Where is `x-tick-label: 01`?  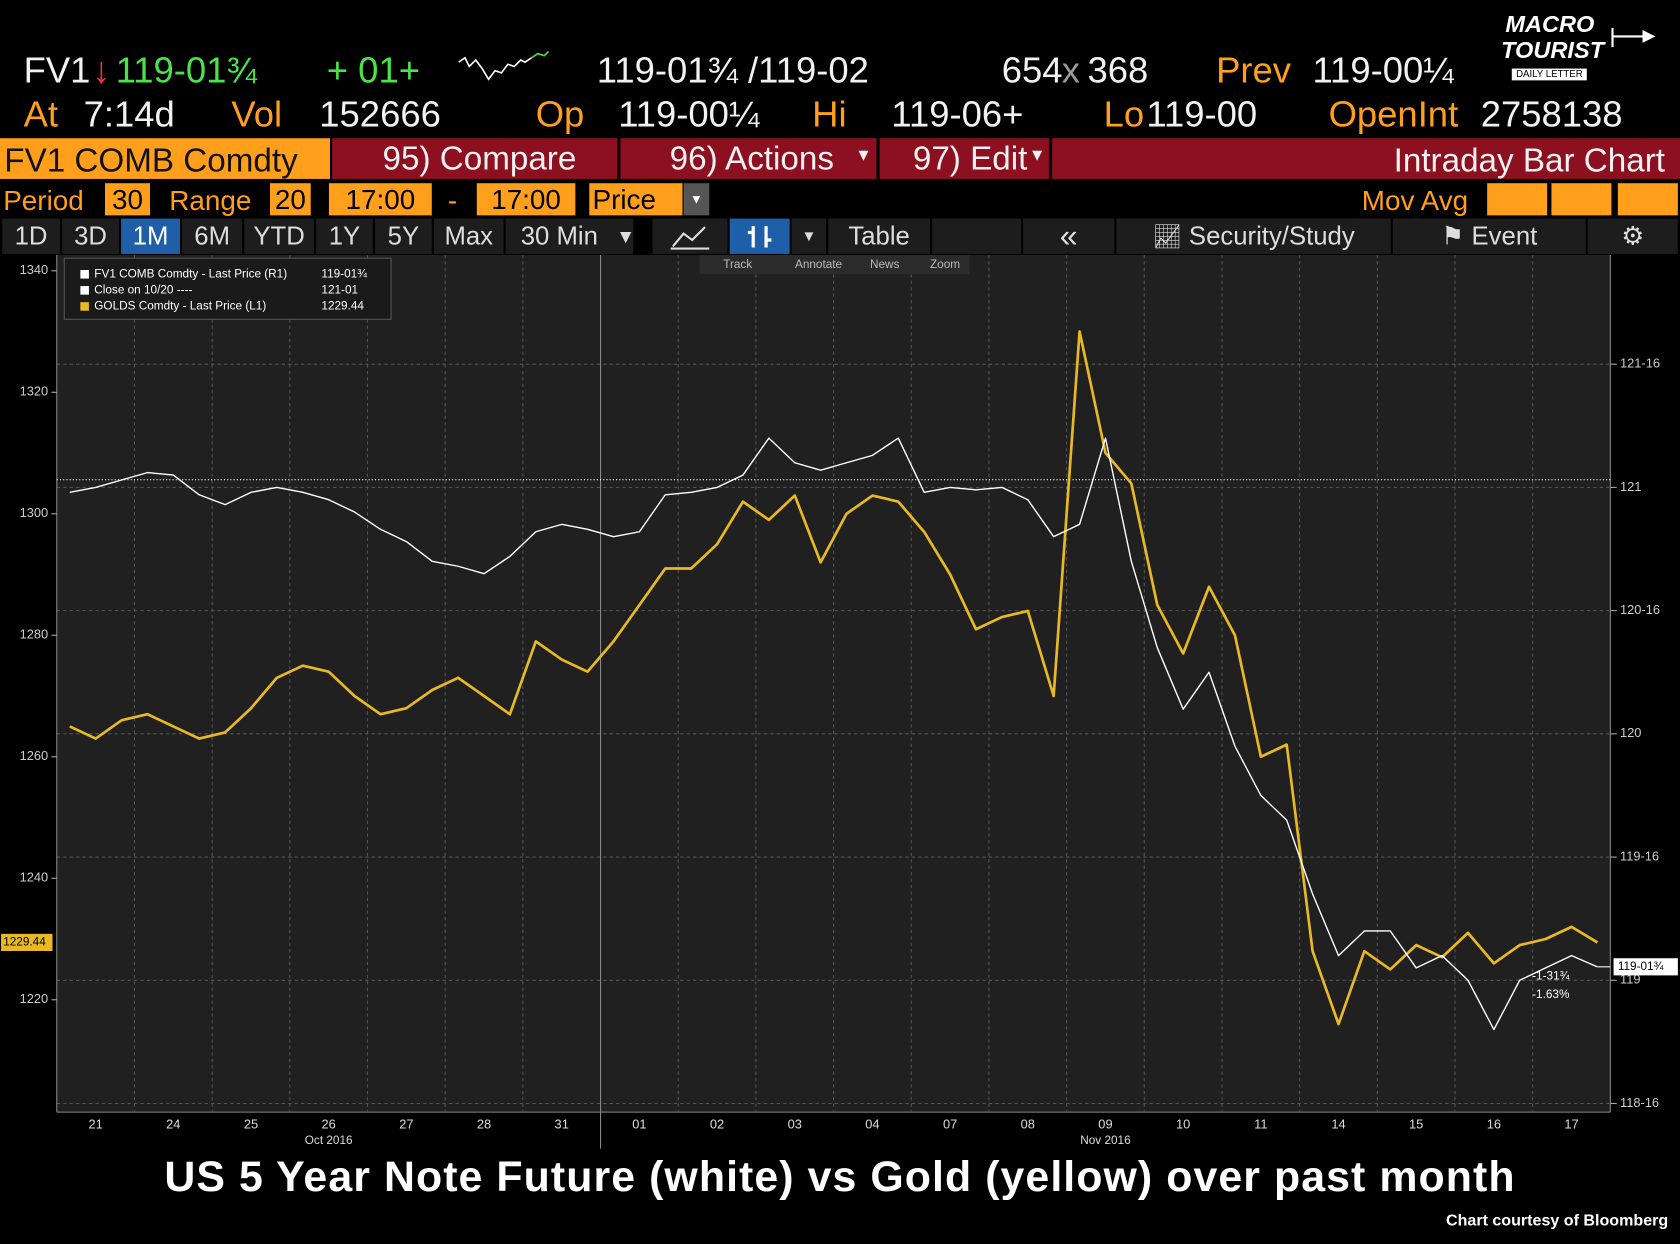
x-tick-label: 01 is located at coordinates (639, 1123).